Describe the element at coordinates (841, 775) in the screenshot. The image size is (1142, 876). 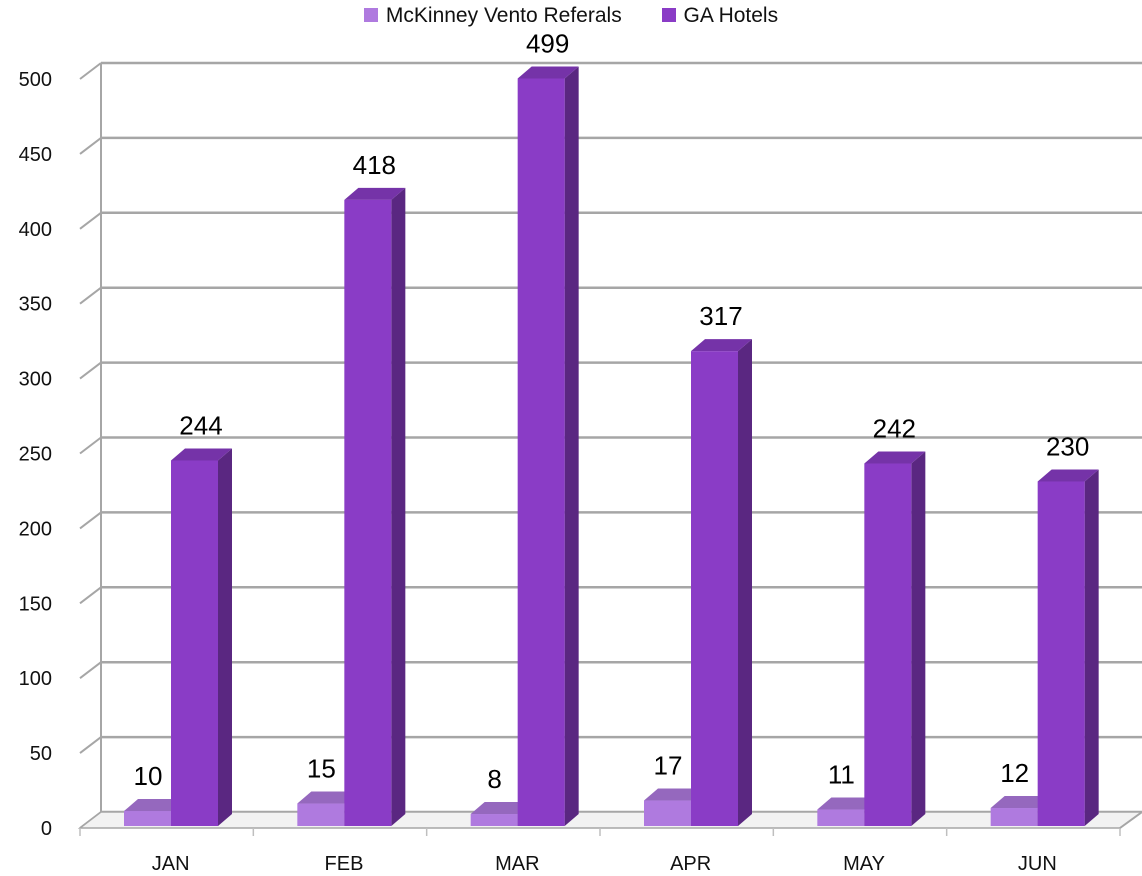
I see `data-label: 11` at that location.